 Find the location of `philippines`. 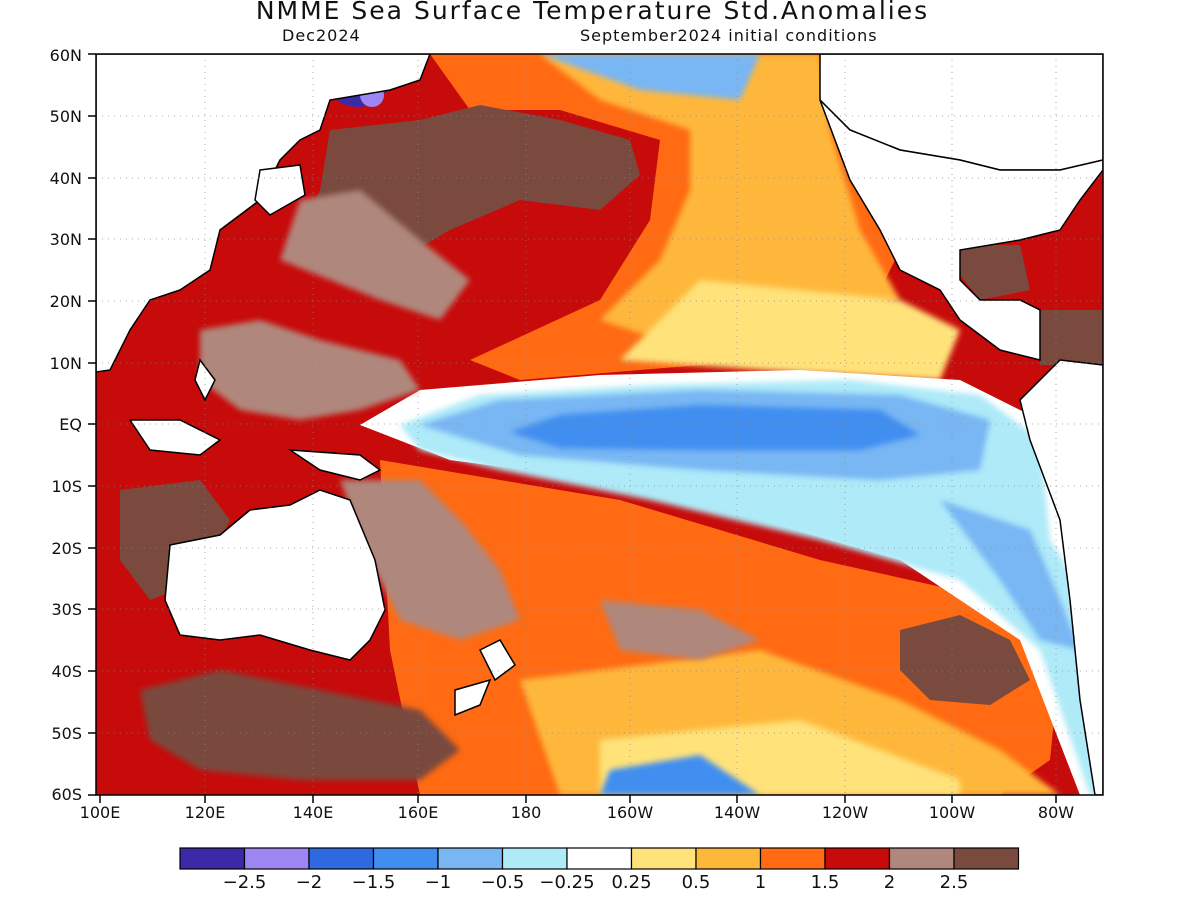

philippines is located at coordinates (205, 380).